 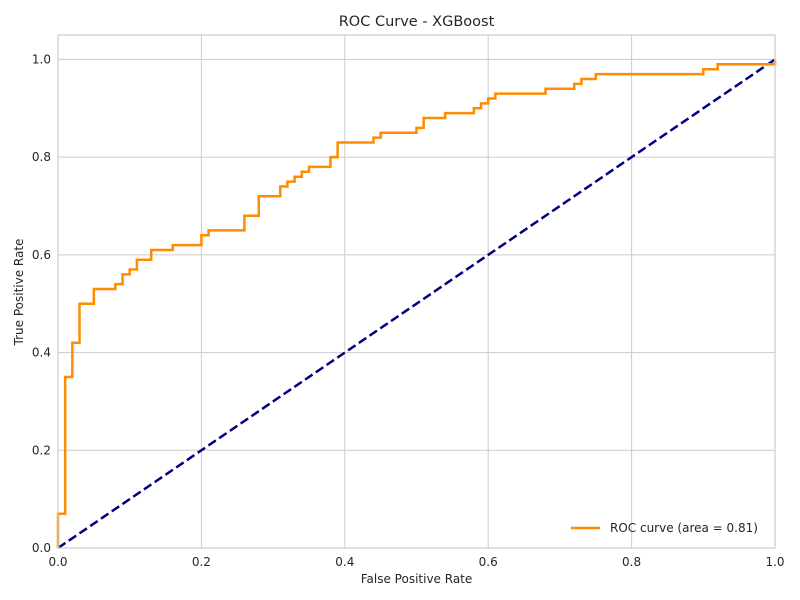 What do you see at coordinates (344, 562) in the screenshot?
I see `x-tick-label: 0.4` at bounding box center [344, 562].